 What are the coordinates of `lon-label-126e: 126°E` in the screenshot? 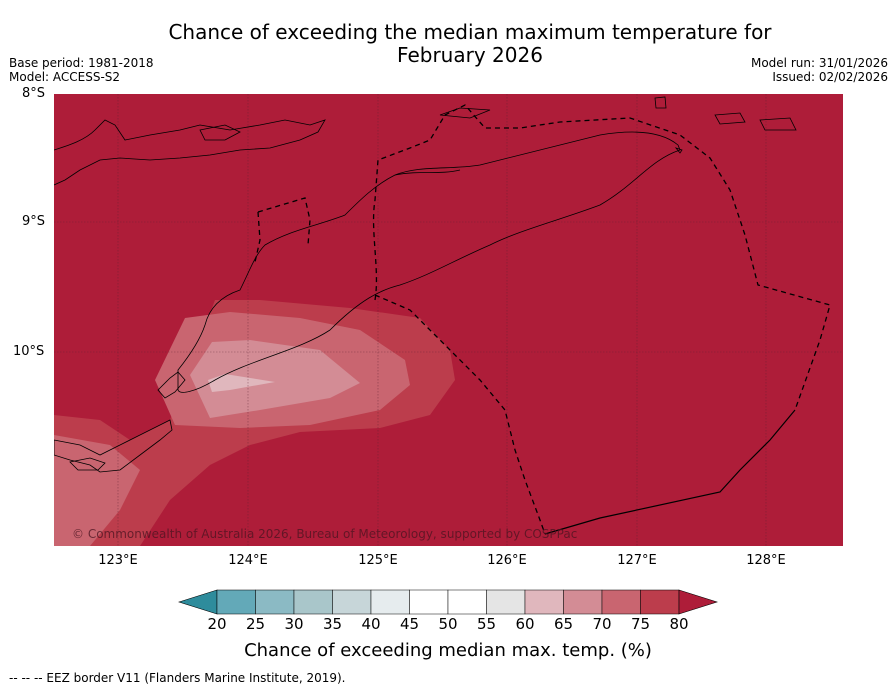 It's located at (507, 560).